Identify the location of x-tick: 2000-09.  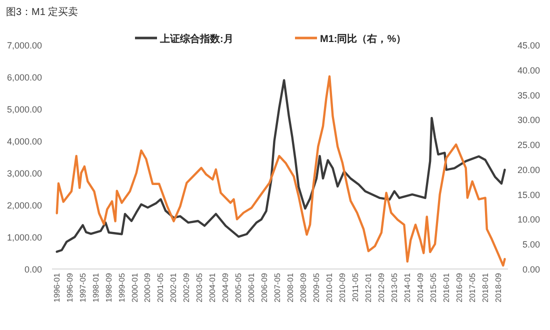
(147, 287).